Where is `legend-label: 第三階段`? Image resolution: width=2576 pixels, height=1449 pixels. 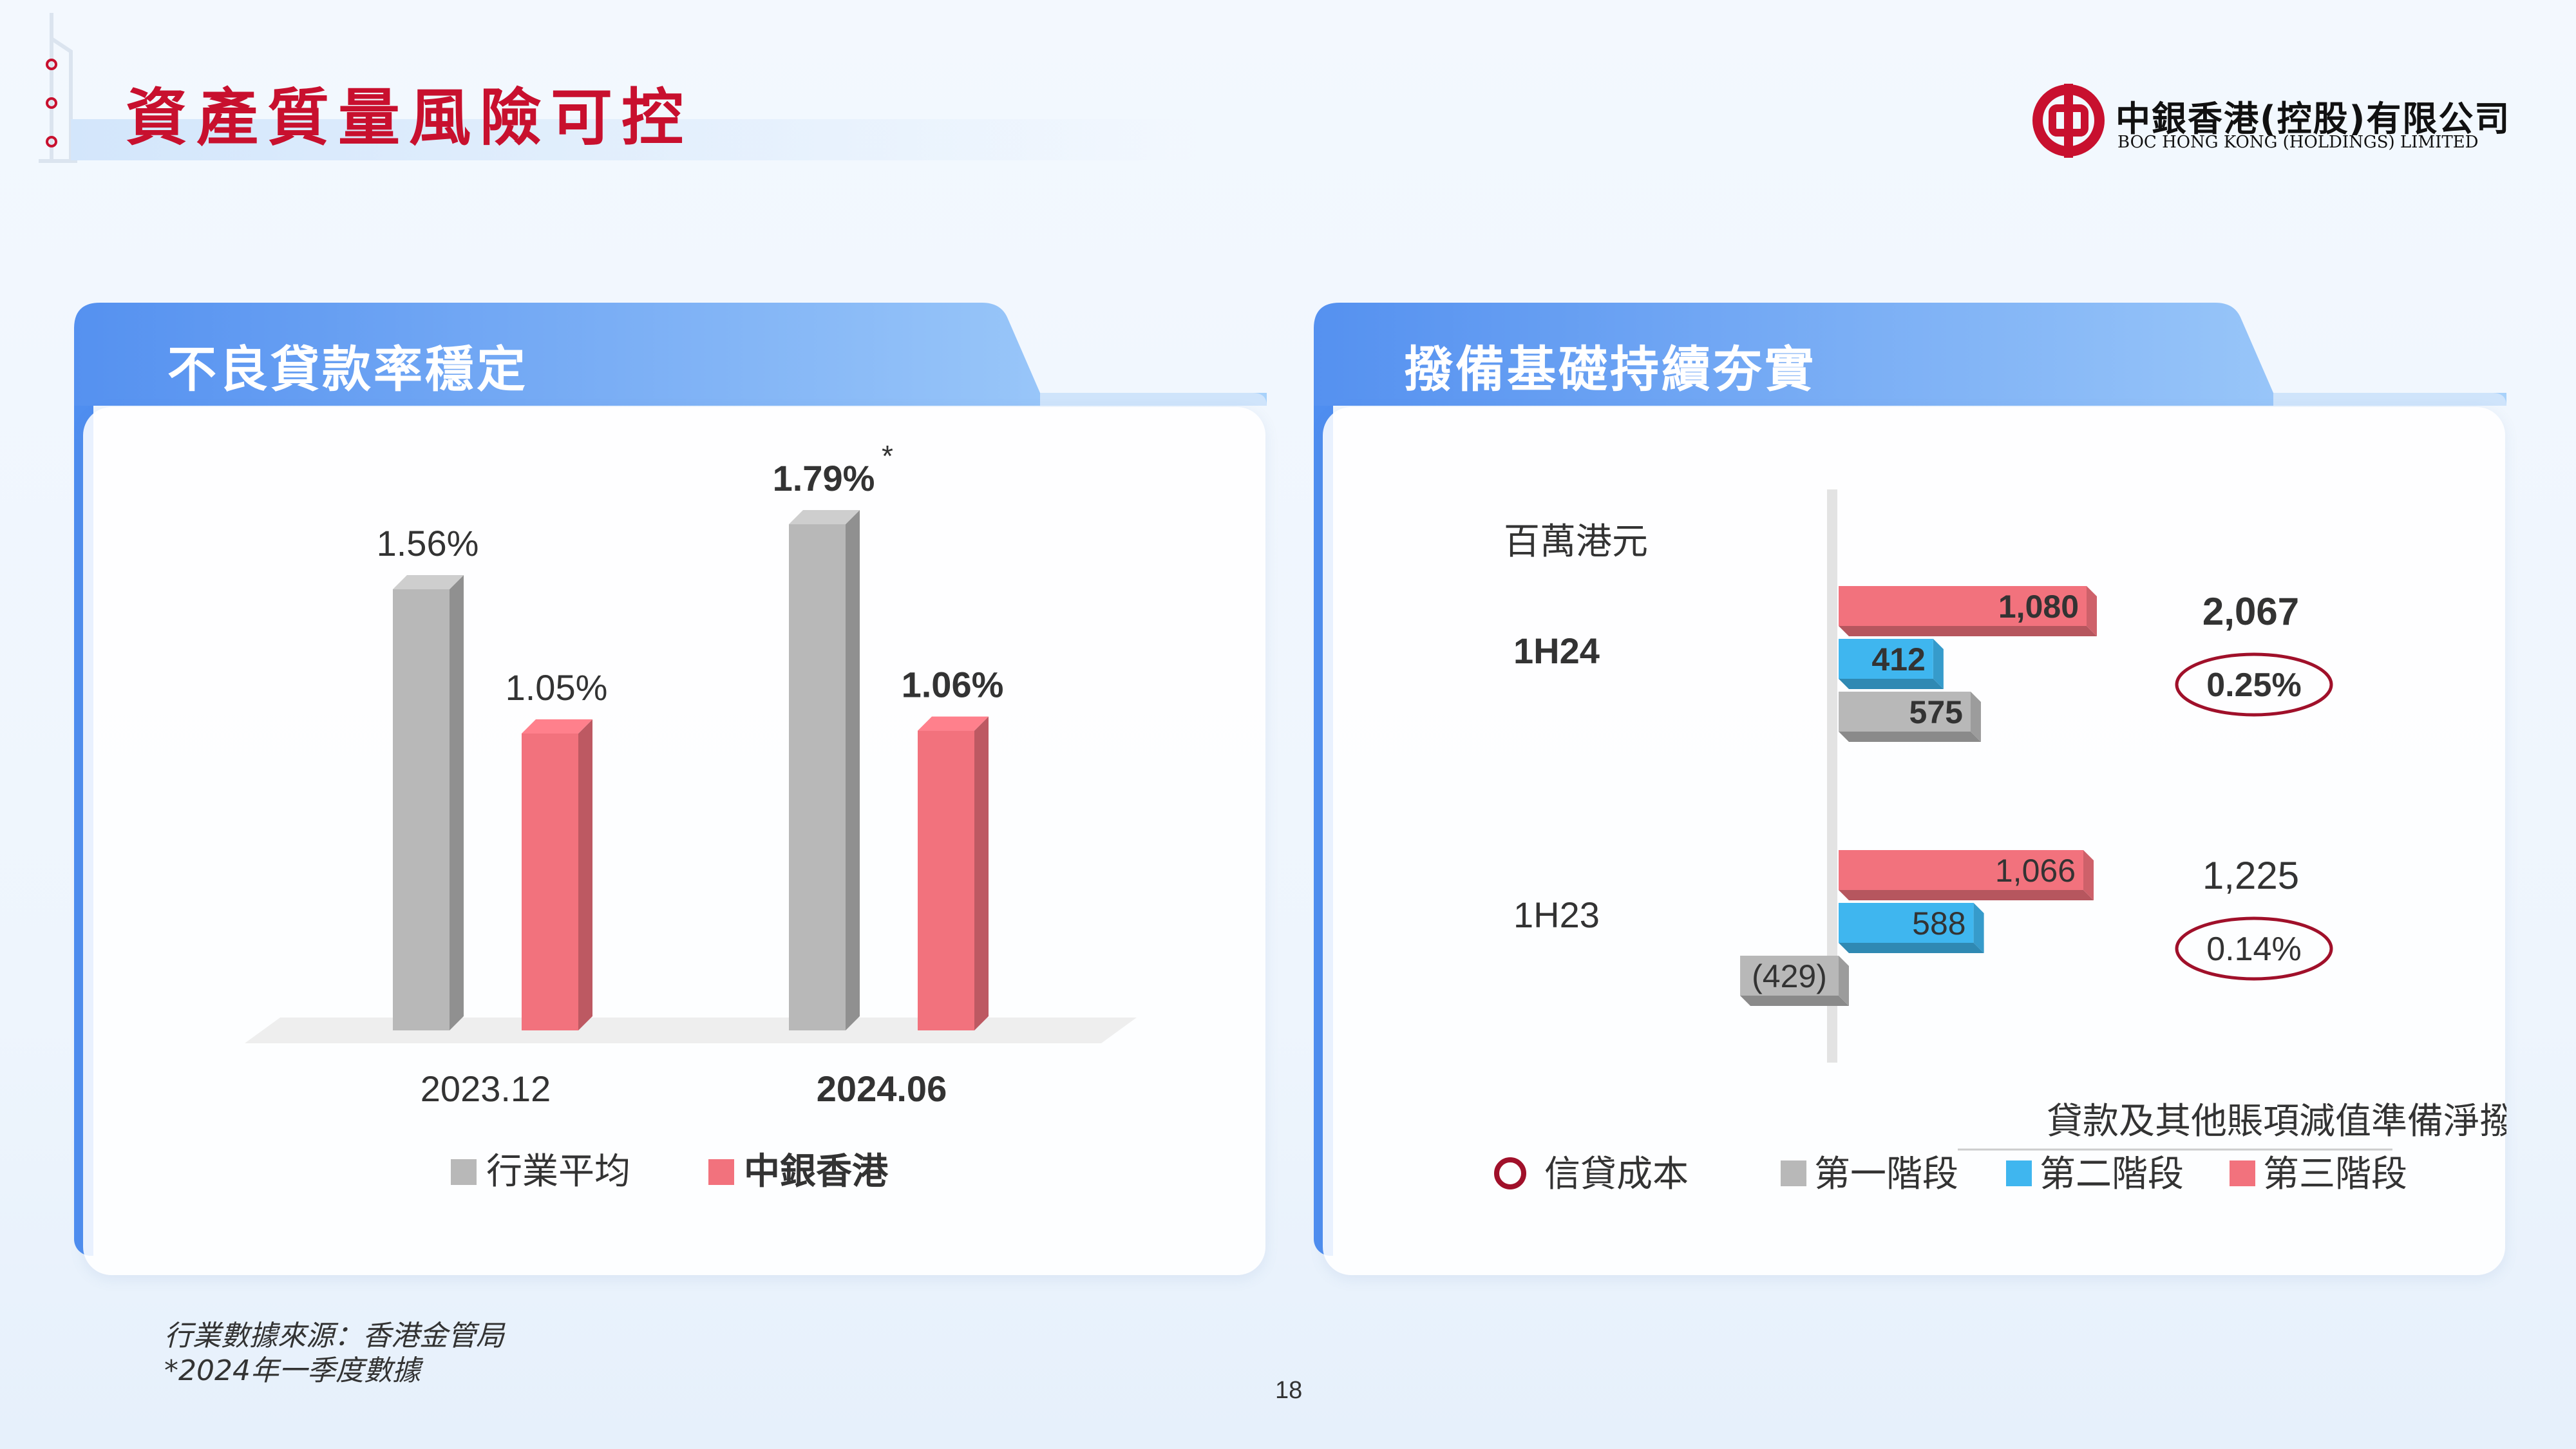 legend-label: 第三階段 is located at coordinates (2335, 1174).